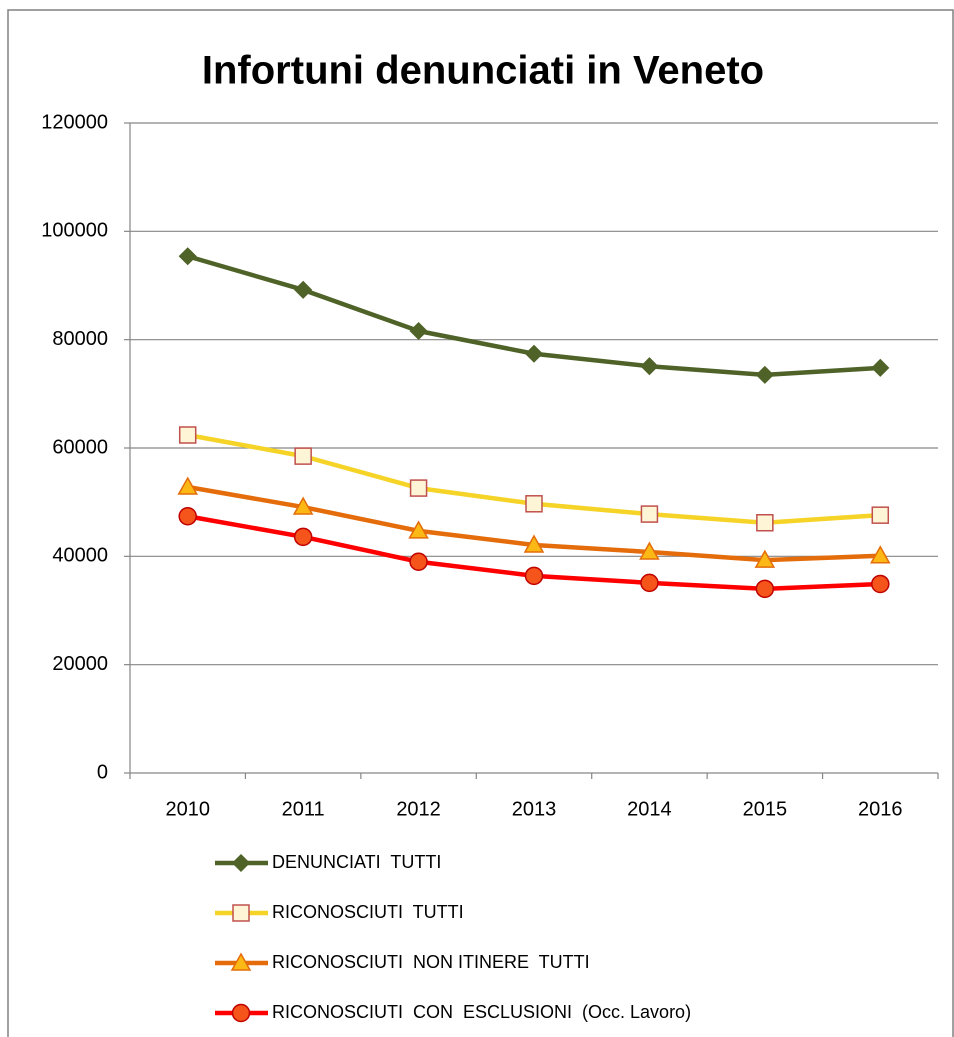 This screenshot has height=1037, width=954. Describe the element at coordinates (80, 447) in the screenshot. I see `y-tick-label: 60000` at that location.